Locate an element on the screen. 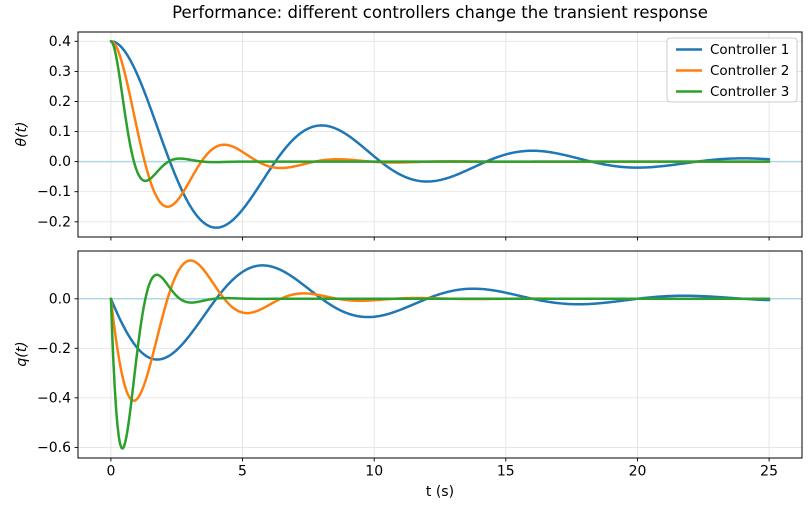  x-tick-label: 5 is located at coordinates (242, 472).